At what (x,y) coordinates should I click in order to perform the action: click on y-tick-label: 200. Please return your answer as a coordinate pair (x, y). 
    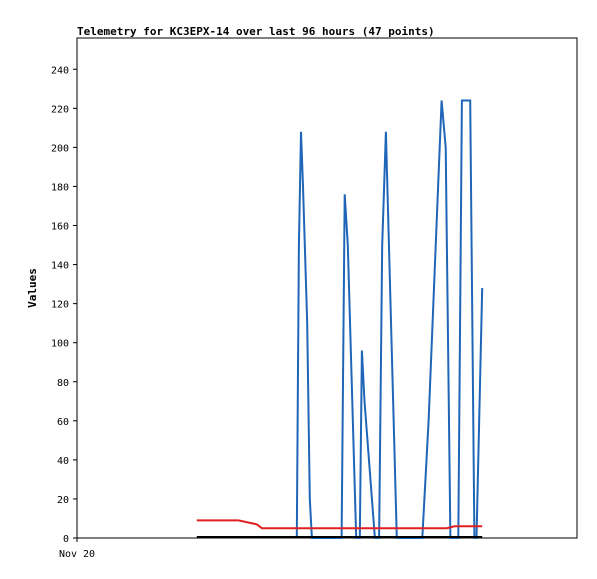
    Looking at the image, I should click on (60, 148).